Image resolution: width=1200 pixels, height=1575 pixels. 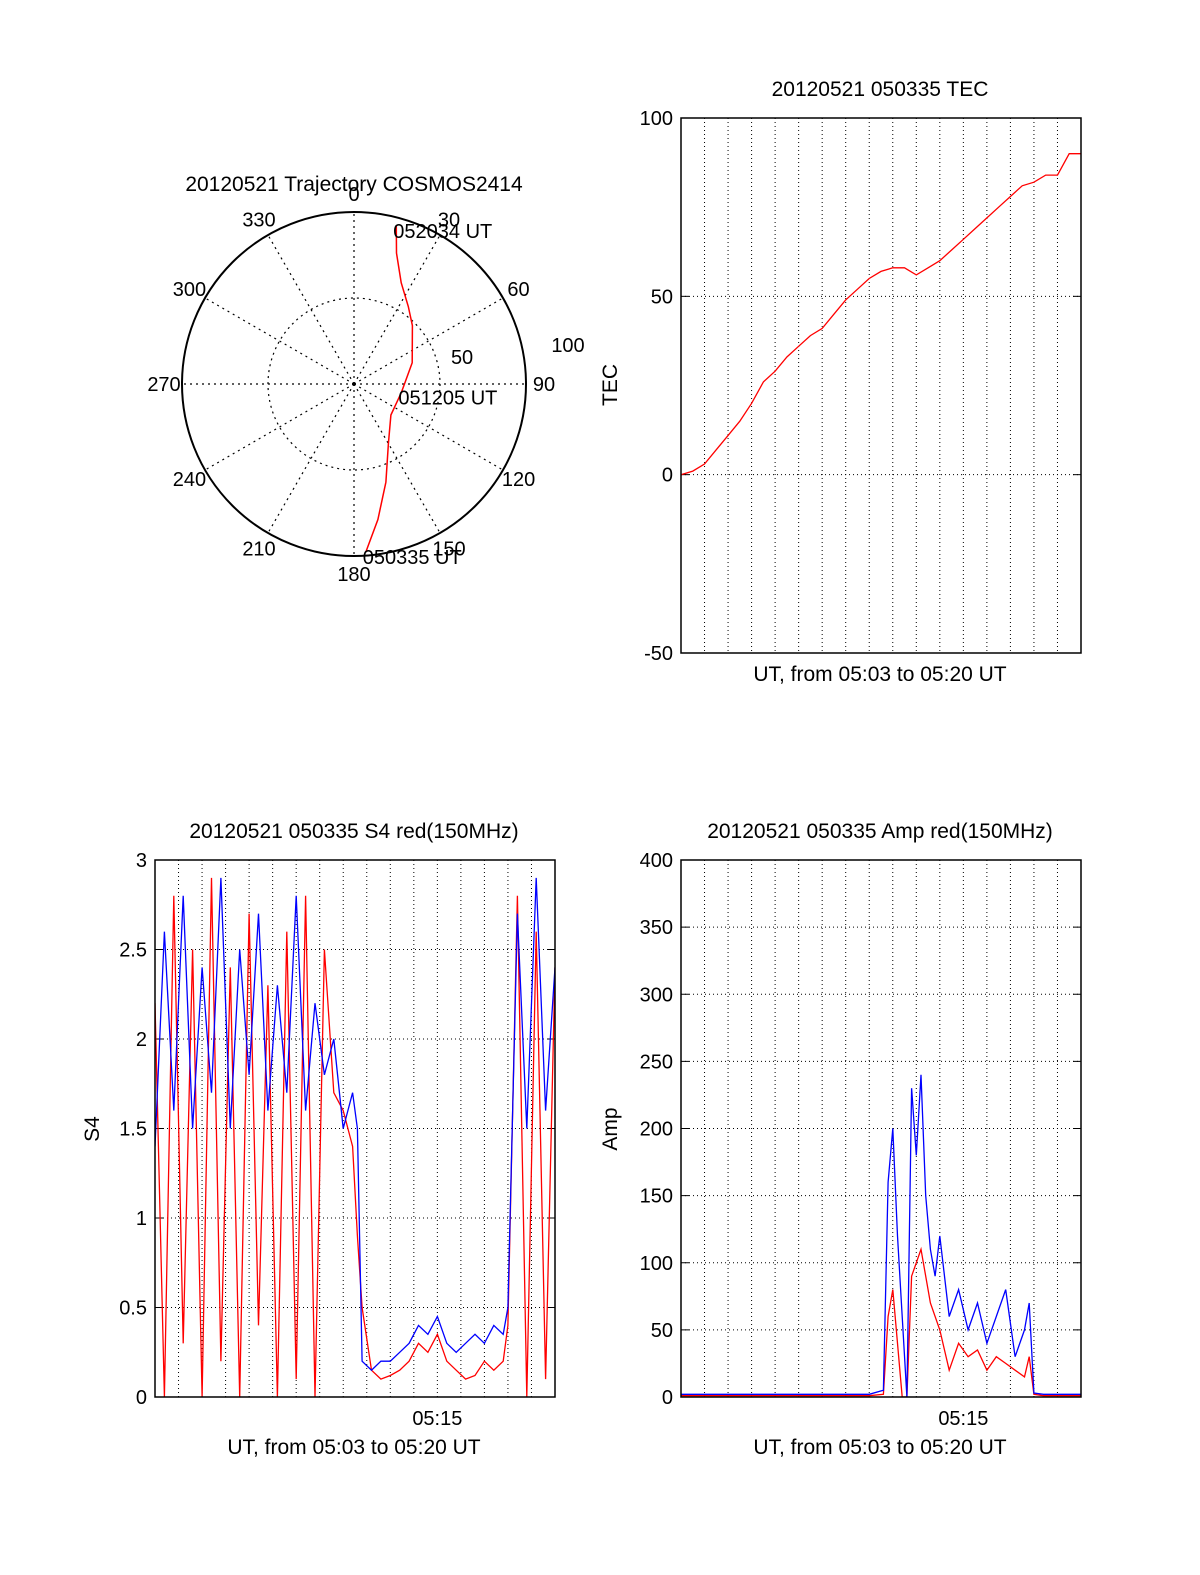 I want to click on series-line, so click(x=881, y=314).